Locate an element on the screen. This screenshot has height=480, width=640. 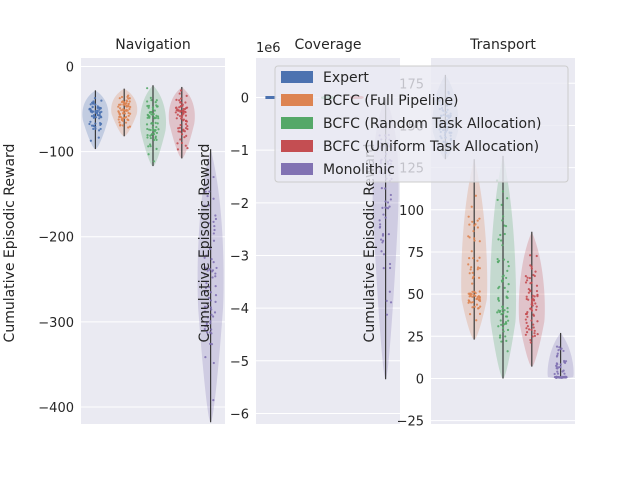
legend-label-full-pipeline: BCFC (Full Pipeline) is located at coordinates (391, 101).